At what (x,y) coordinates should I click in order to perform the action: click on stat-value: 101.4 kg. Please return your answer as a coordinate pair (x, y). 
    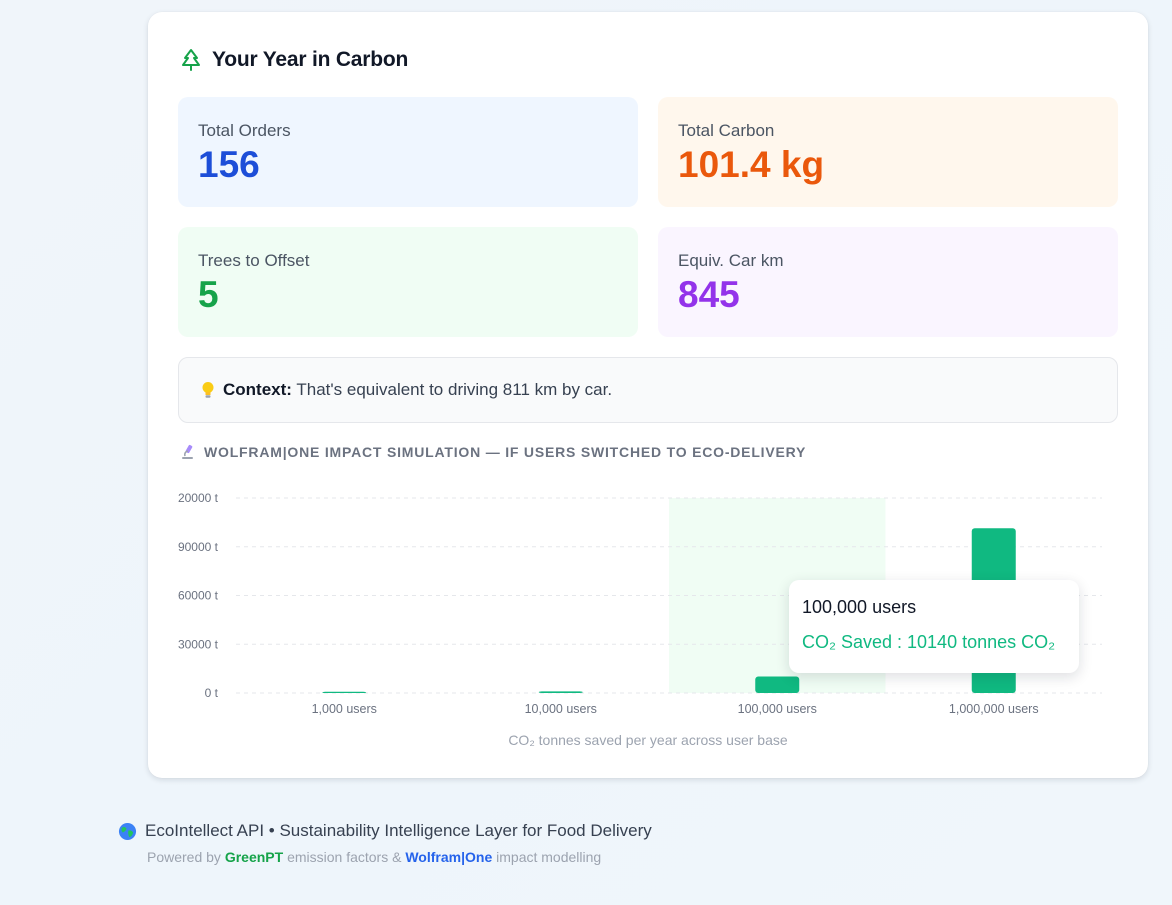
    Looking at the image, I should click on (751, 164).